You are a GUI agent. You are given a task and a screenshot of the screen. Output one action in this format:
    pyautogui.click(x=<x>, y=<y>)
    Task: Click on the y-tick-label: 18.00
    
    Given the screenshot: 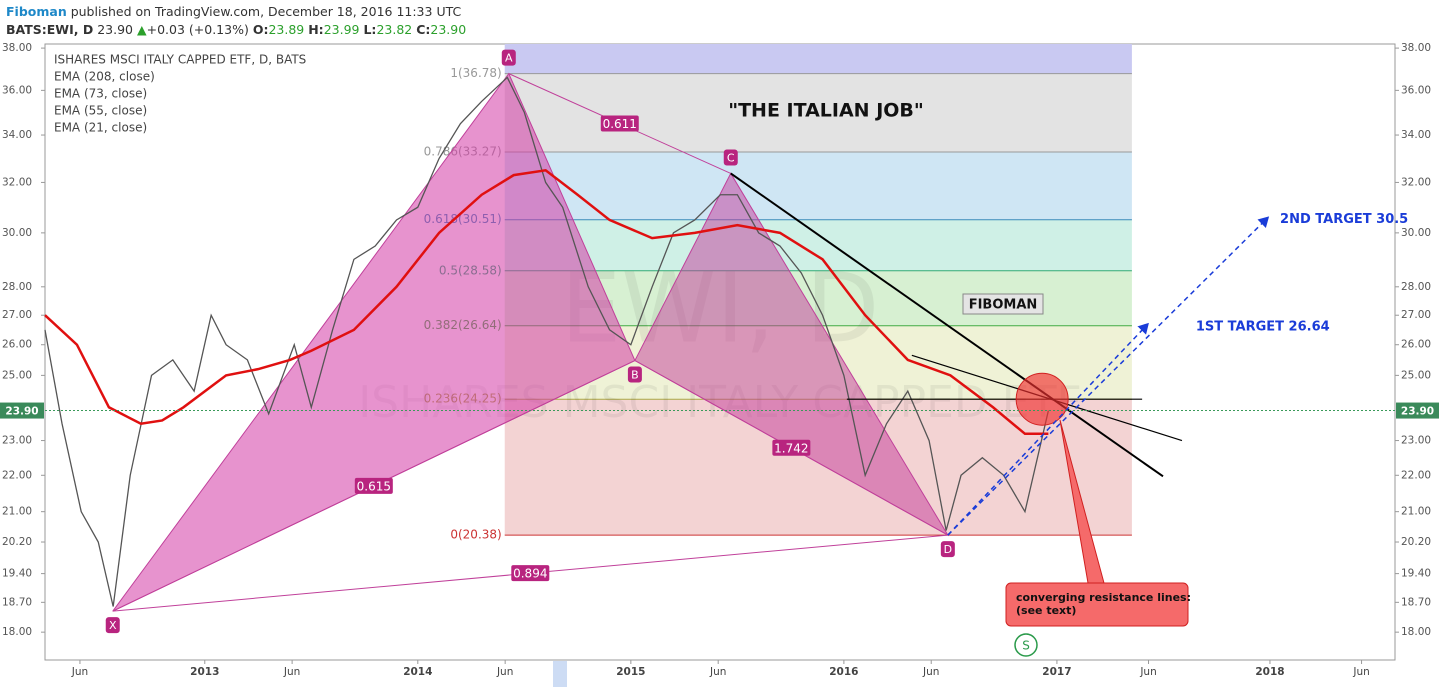 What is the action you would take?
    pyautogui.click(x=17, y=632)
    